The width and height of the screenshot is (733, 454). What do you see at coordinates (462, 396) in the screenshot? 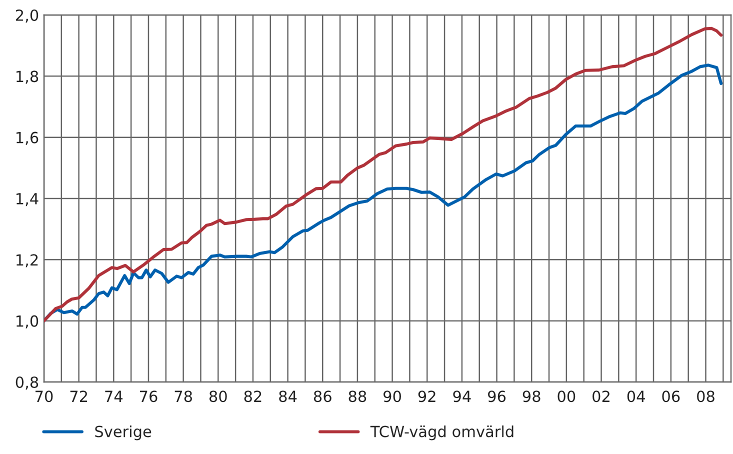
I see `x-tick-label: 94` at bounding box center [462, 396].